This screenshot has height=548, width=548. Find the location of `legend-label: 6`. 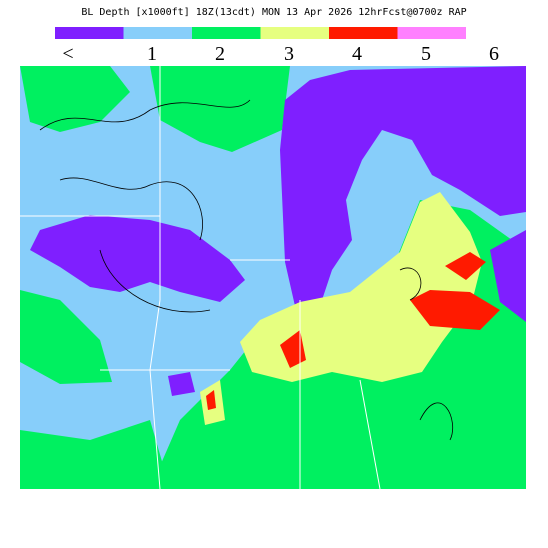

legend-label: 6 is located at coordinates (494, 54).